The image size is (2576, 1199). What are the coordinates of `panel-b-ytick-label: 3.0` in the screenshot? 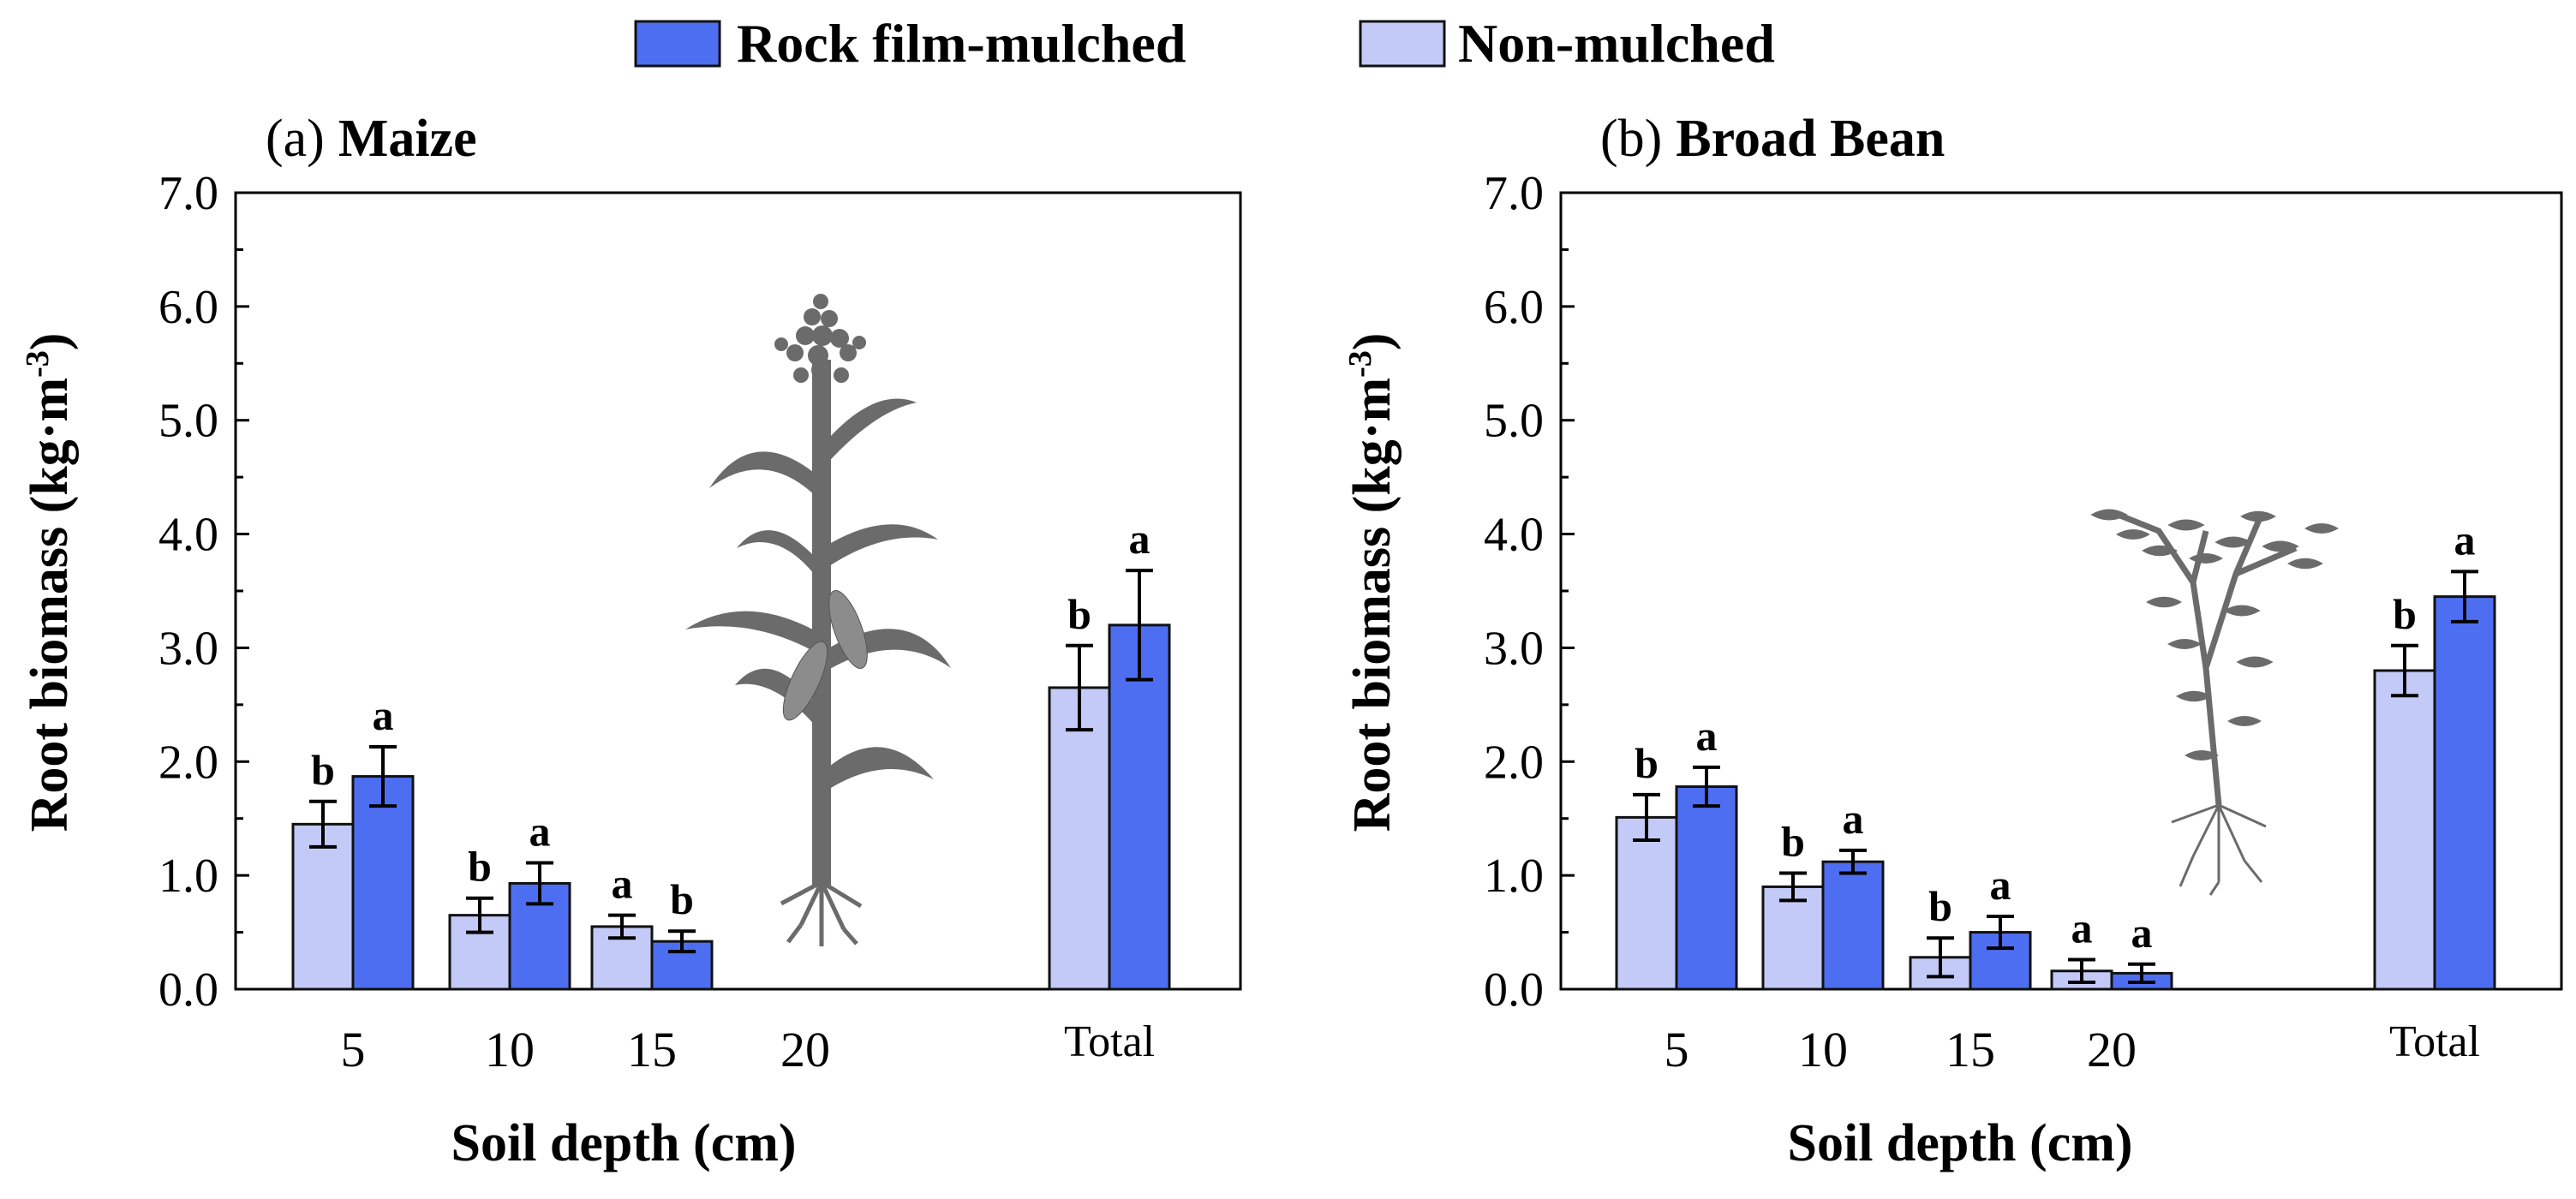 It's located at (1514, 648).